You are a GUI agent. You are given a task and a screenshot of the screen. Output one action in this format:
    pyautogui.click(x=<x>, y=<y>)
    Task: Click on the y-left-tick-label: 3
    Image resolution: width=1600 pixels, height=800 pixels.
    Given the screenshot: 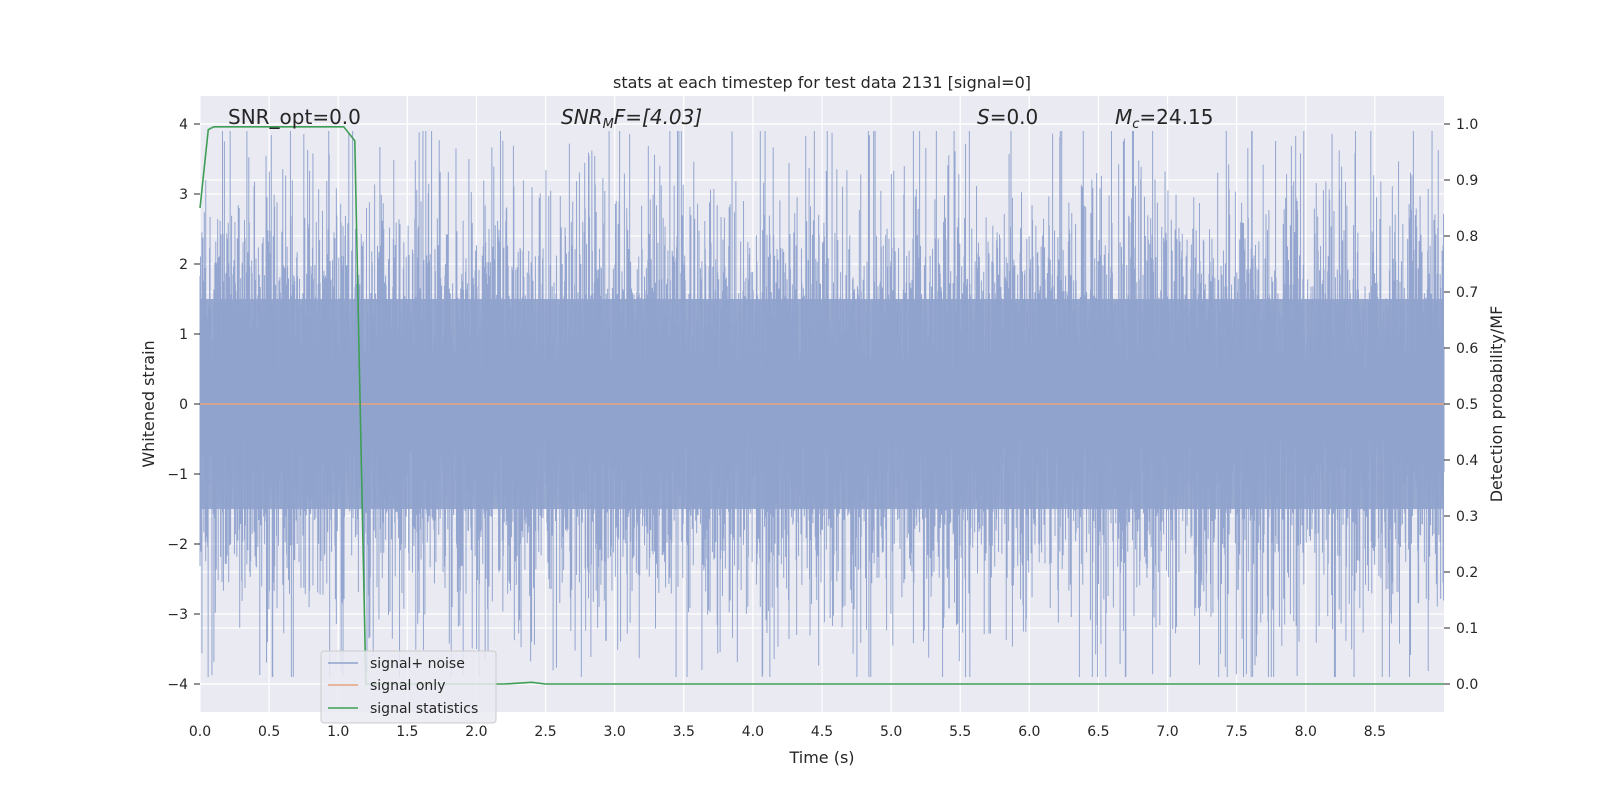 What is the action you would take?
    pyautogui.click(x=183, y=195)
    